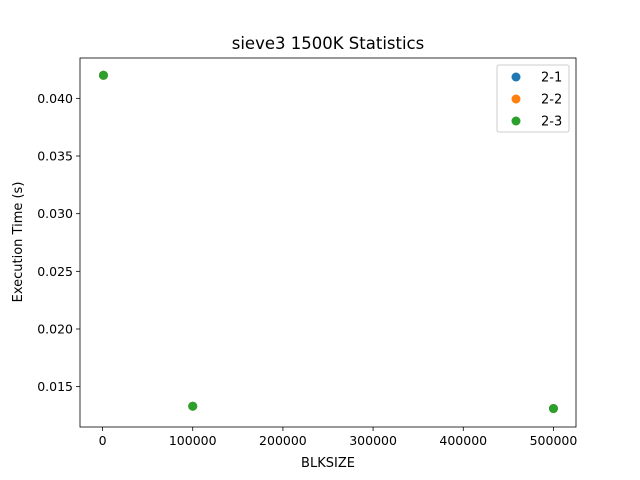 Image resolution: width=640 pixels, height=480 pixels. Describe the element at coordinates (463, 440) in the screenshot. I see `x-tick-label: 400000` at that location.